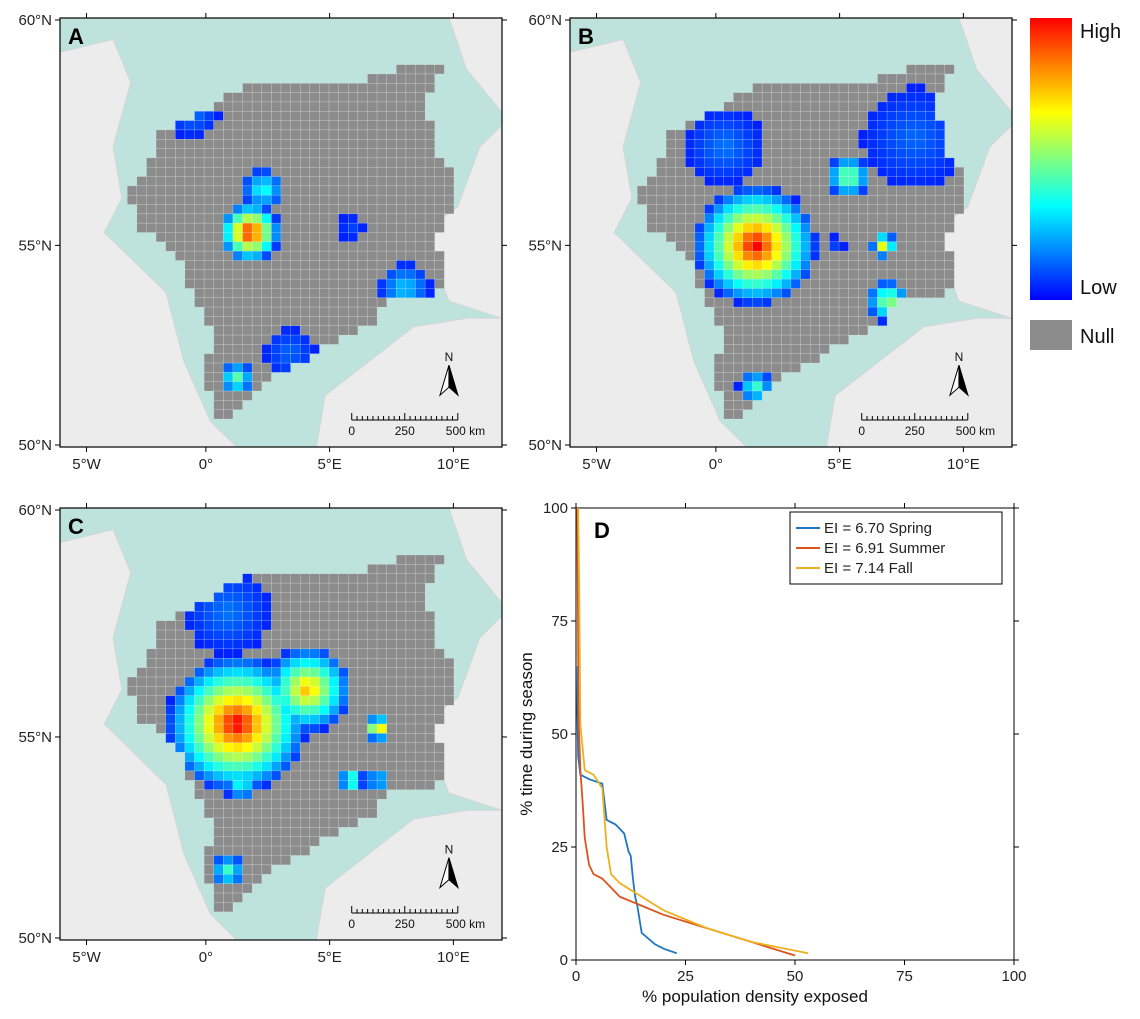  What do you see at coordinates (884, 548) in the screenshot?
I see `legend-entry: EI = 6.91 Summer` at bounding box center [884, 548].